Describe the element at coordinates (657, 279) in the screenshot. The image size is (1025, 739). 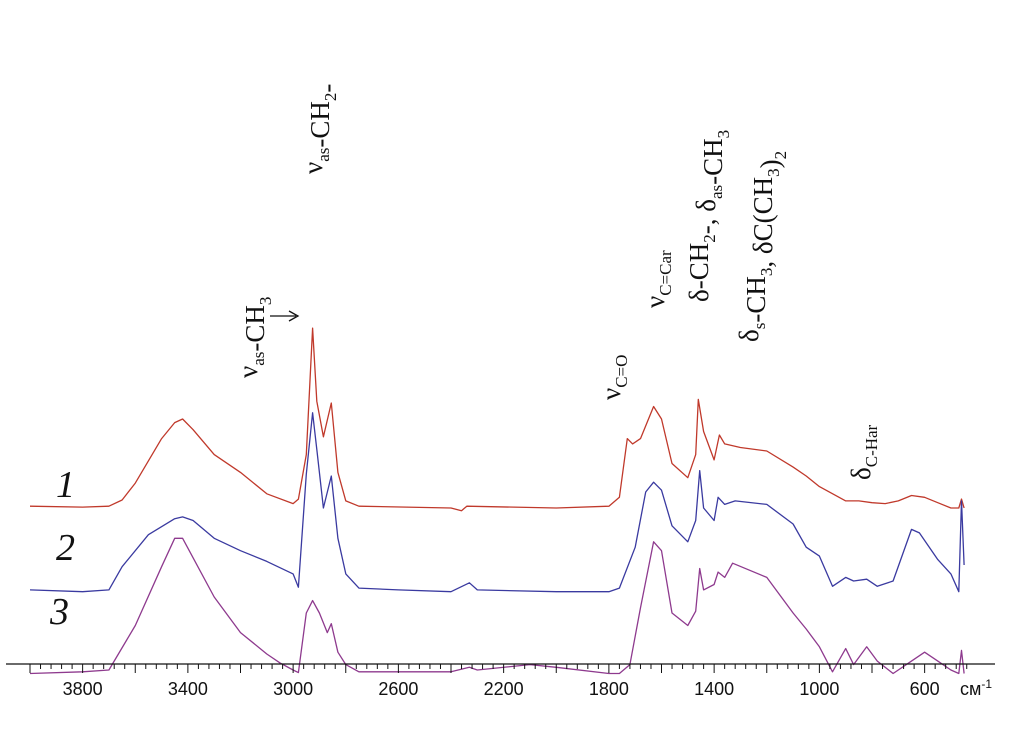
I see `annotation-vcc: νC=Car` at that location.